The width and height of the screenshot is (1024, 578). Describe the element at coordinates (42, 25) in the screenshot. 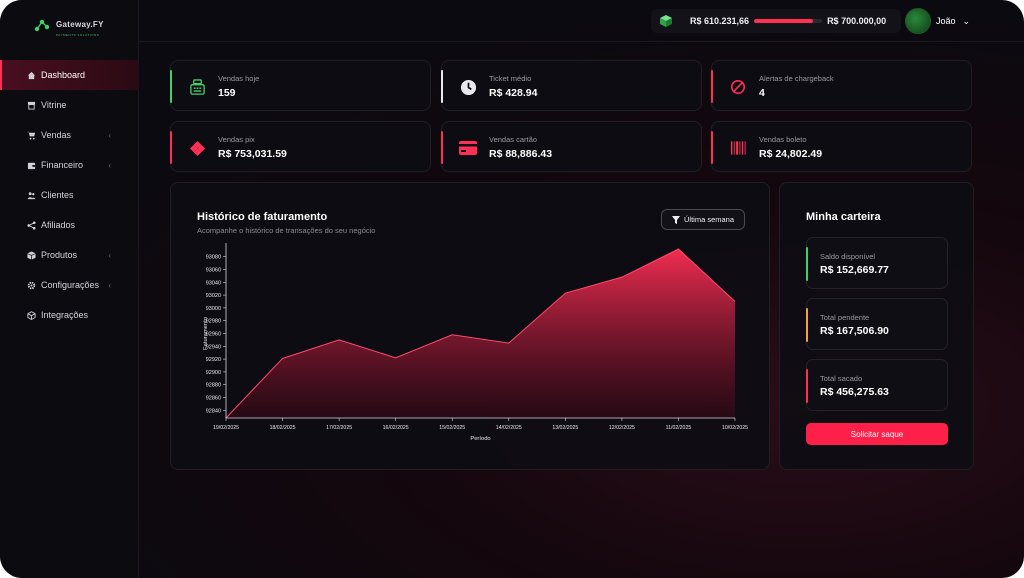

I see `logo-icon` at that location.